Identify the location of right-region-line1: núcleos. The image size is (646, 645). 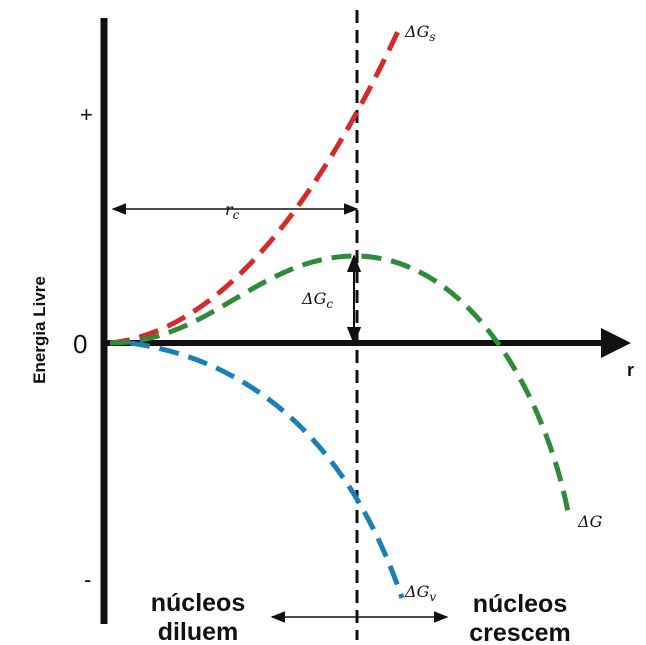
(520, 604).